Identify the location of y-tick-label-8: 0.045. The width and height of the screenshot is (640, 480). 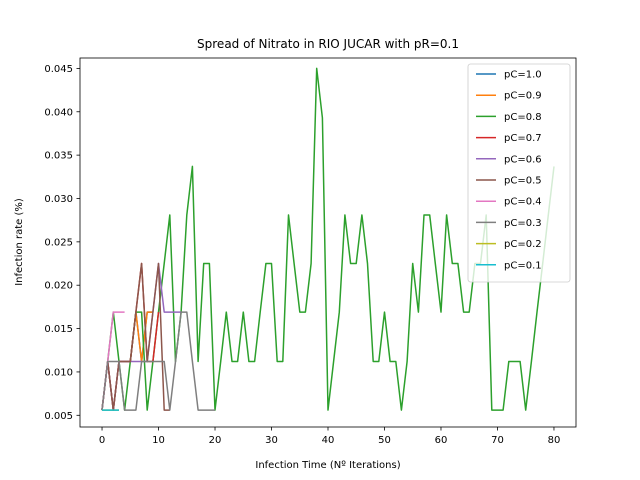
(58, 69).